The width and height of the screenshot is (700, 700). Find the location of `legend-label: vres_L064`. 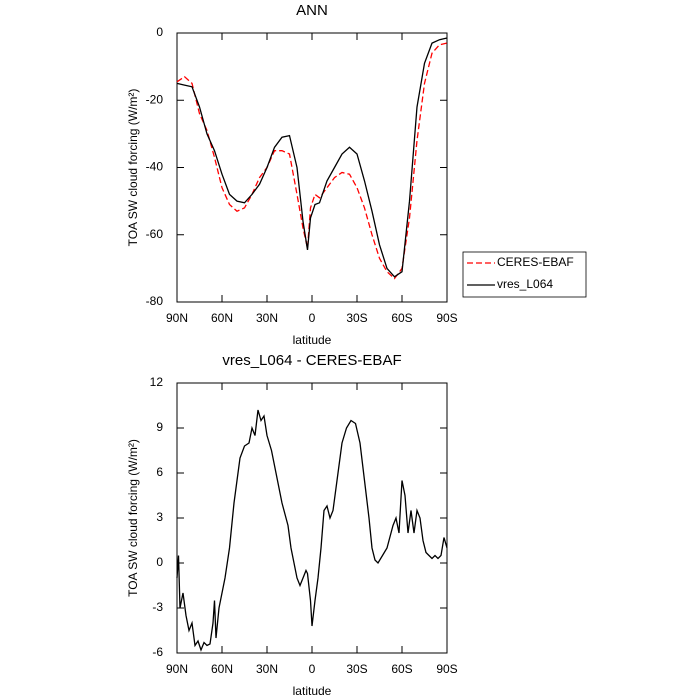

legend-label: vres_L064 is located at coordinates (525, 284).